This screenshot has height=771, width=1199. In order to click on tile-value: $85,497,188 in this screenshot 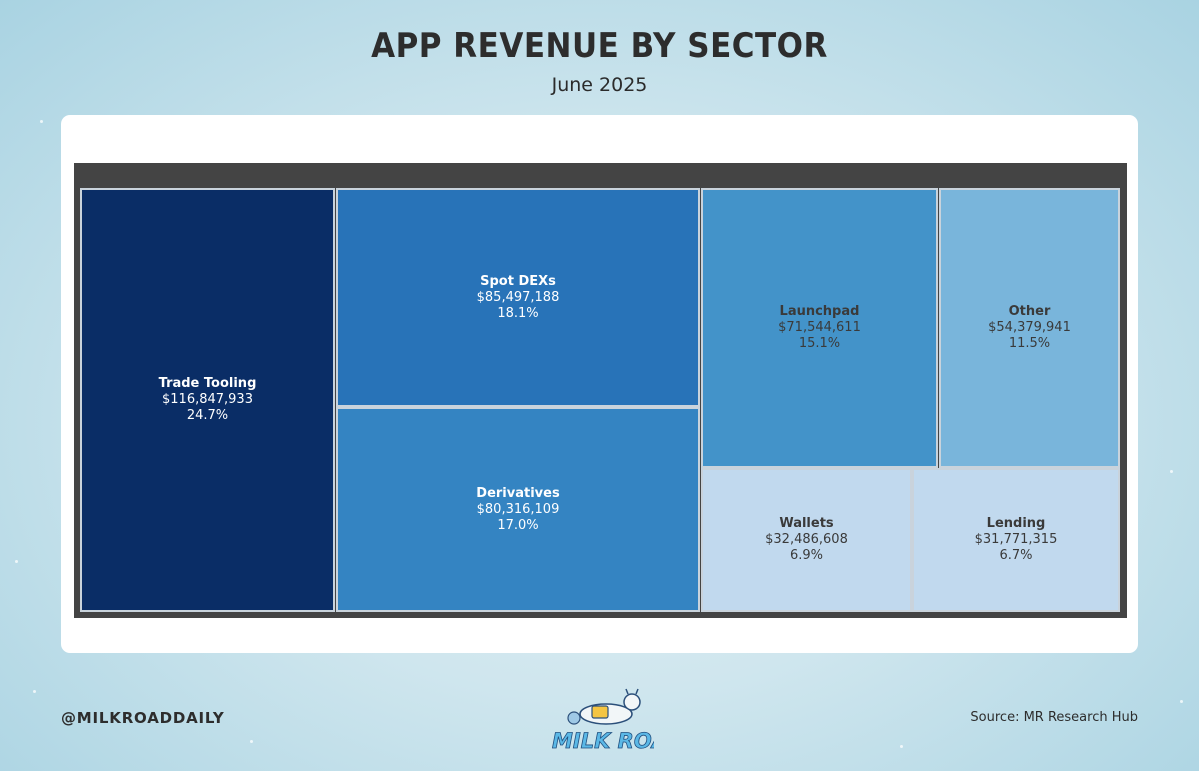, I will do `click(518, 297)`.